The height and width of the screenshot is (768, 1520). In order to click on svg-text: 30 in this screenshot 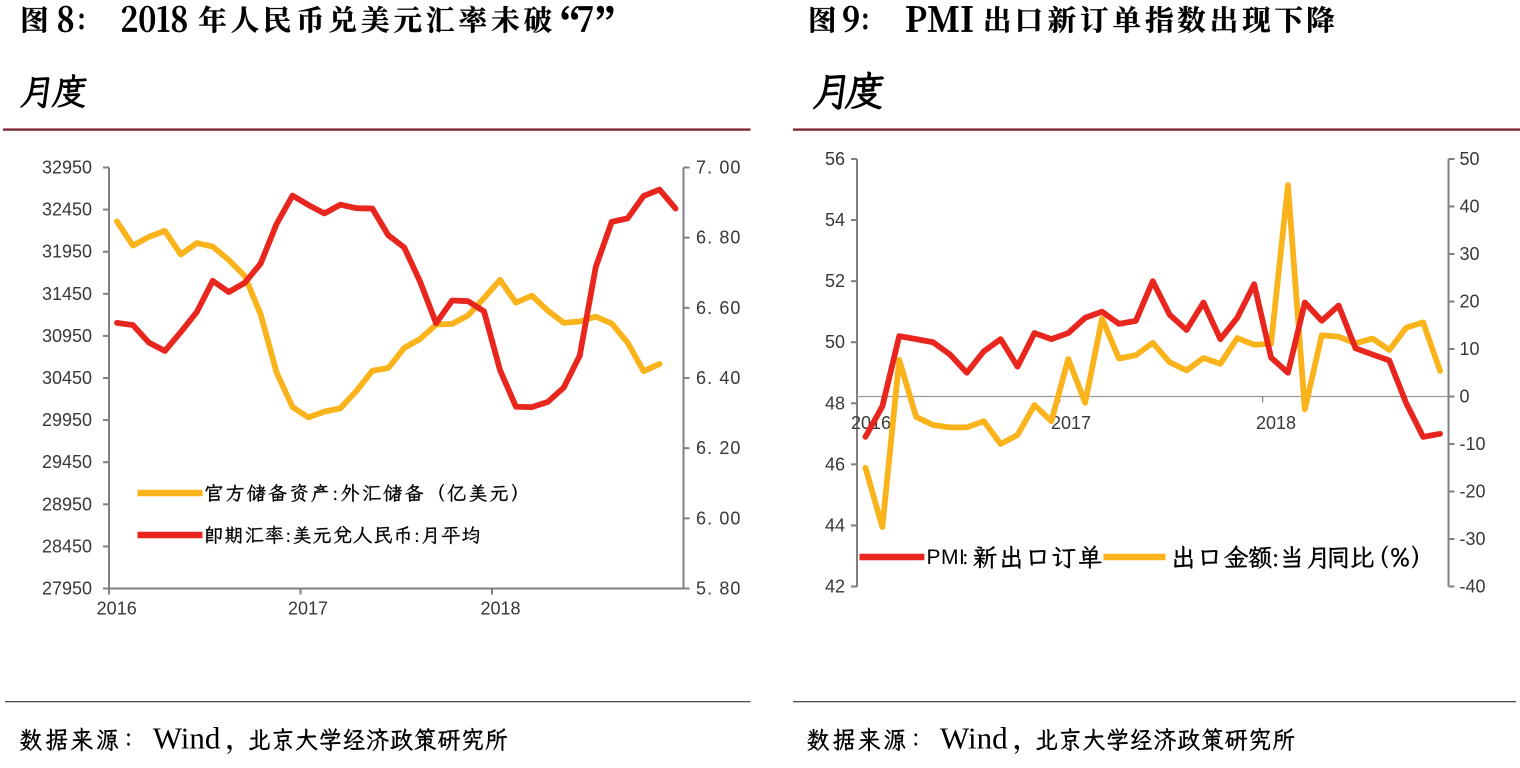, I will do `click(1470, 254)`.